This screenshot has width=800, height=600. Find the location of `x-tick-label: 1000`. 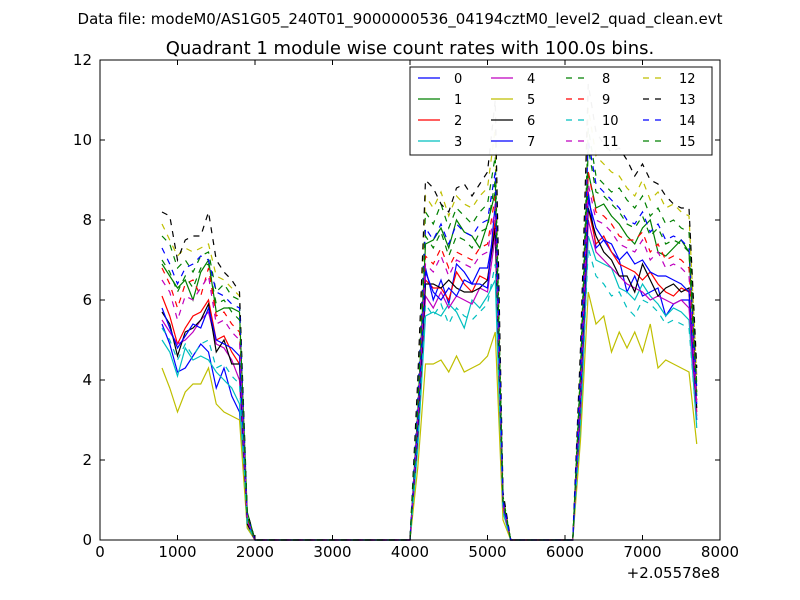

x-tick-label: 1000 is located at coordinates (177, 552).